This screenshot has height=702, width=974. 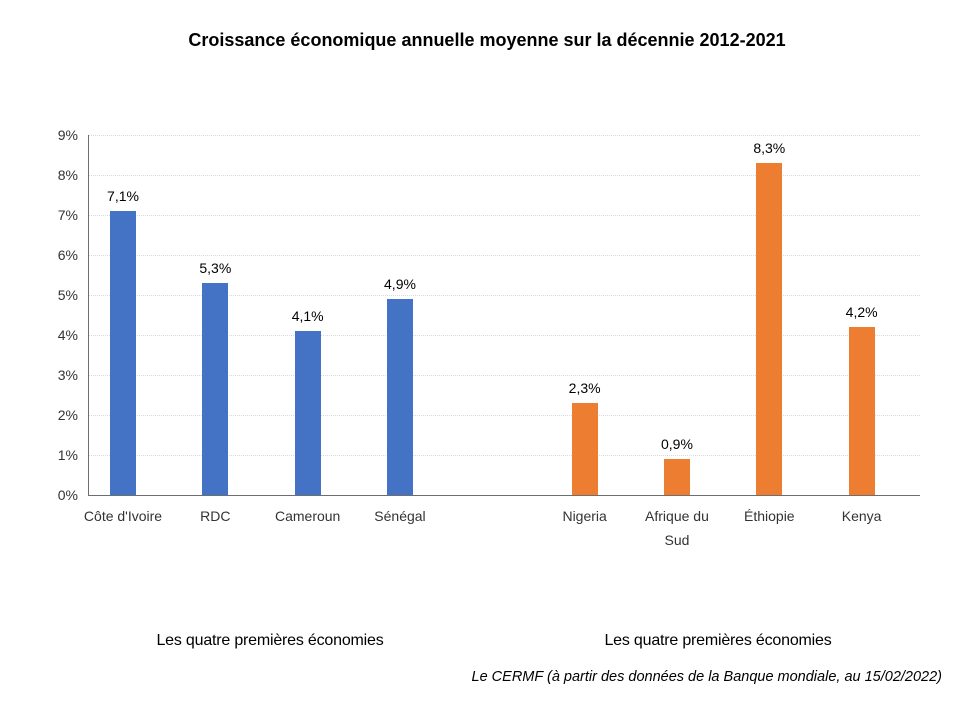 I want to click on y-axis-tick-label: 7%, so click(x=67, y=215).